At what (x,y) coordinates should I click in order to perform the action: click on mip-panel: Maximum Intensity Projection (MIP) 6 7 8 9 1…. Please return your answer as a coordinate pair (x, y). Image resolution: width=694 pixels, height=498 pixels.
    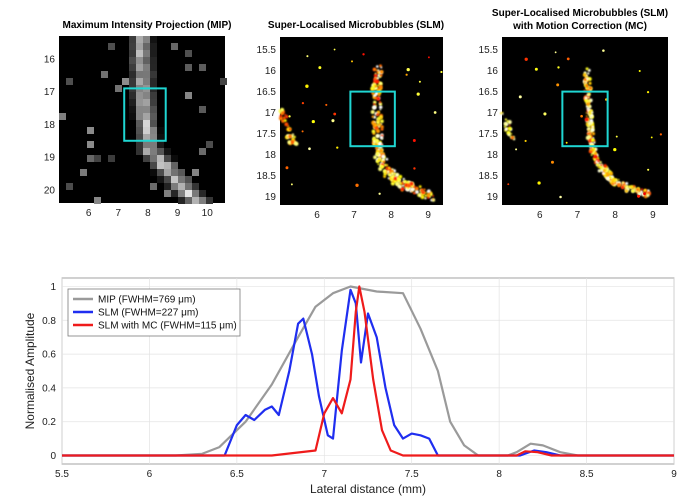
    Looking at the image, I should click on (138, 119).